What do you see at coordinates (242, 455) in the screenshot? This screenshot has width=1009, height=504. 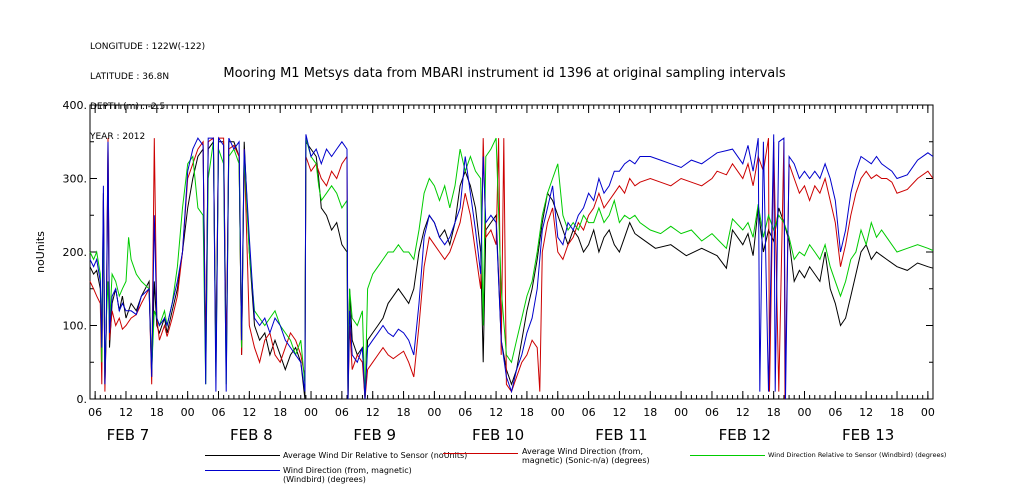 I see `legend-swatch-black` at bounding box center [242, 455].